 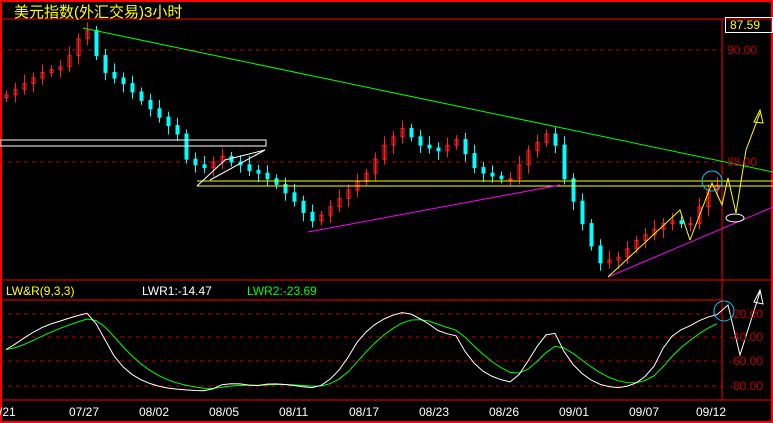 I want to click on lwr1-value: LWR1:-14.47, so click(x=177, y=291).